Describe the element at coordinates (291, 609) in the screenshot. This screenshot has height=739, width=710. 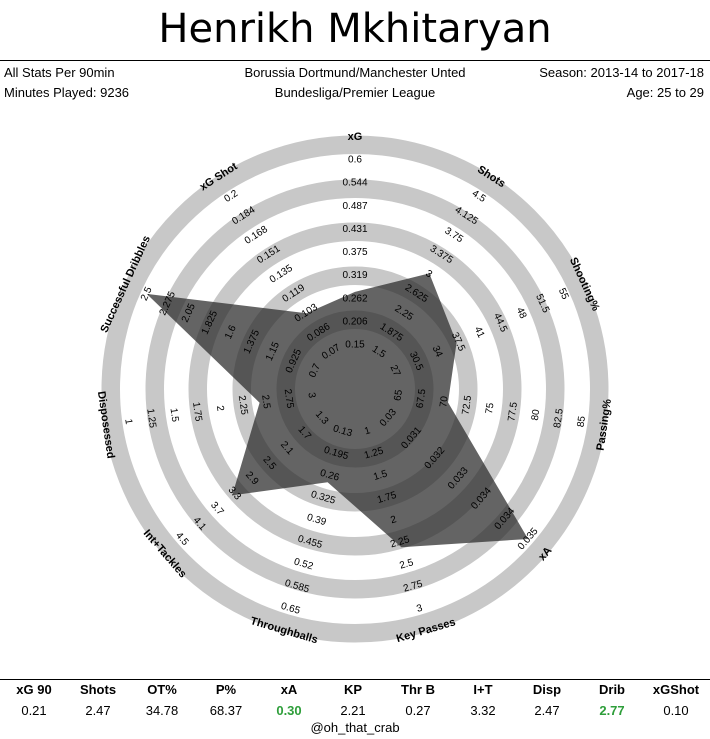
I see `tick-label: 0.65` at that location.